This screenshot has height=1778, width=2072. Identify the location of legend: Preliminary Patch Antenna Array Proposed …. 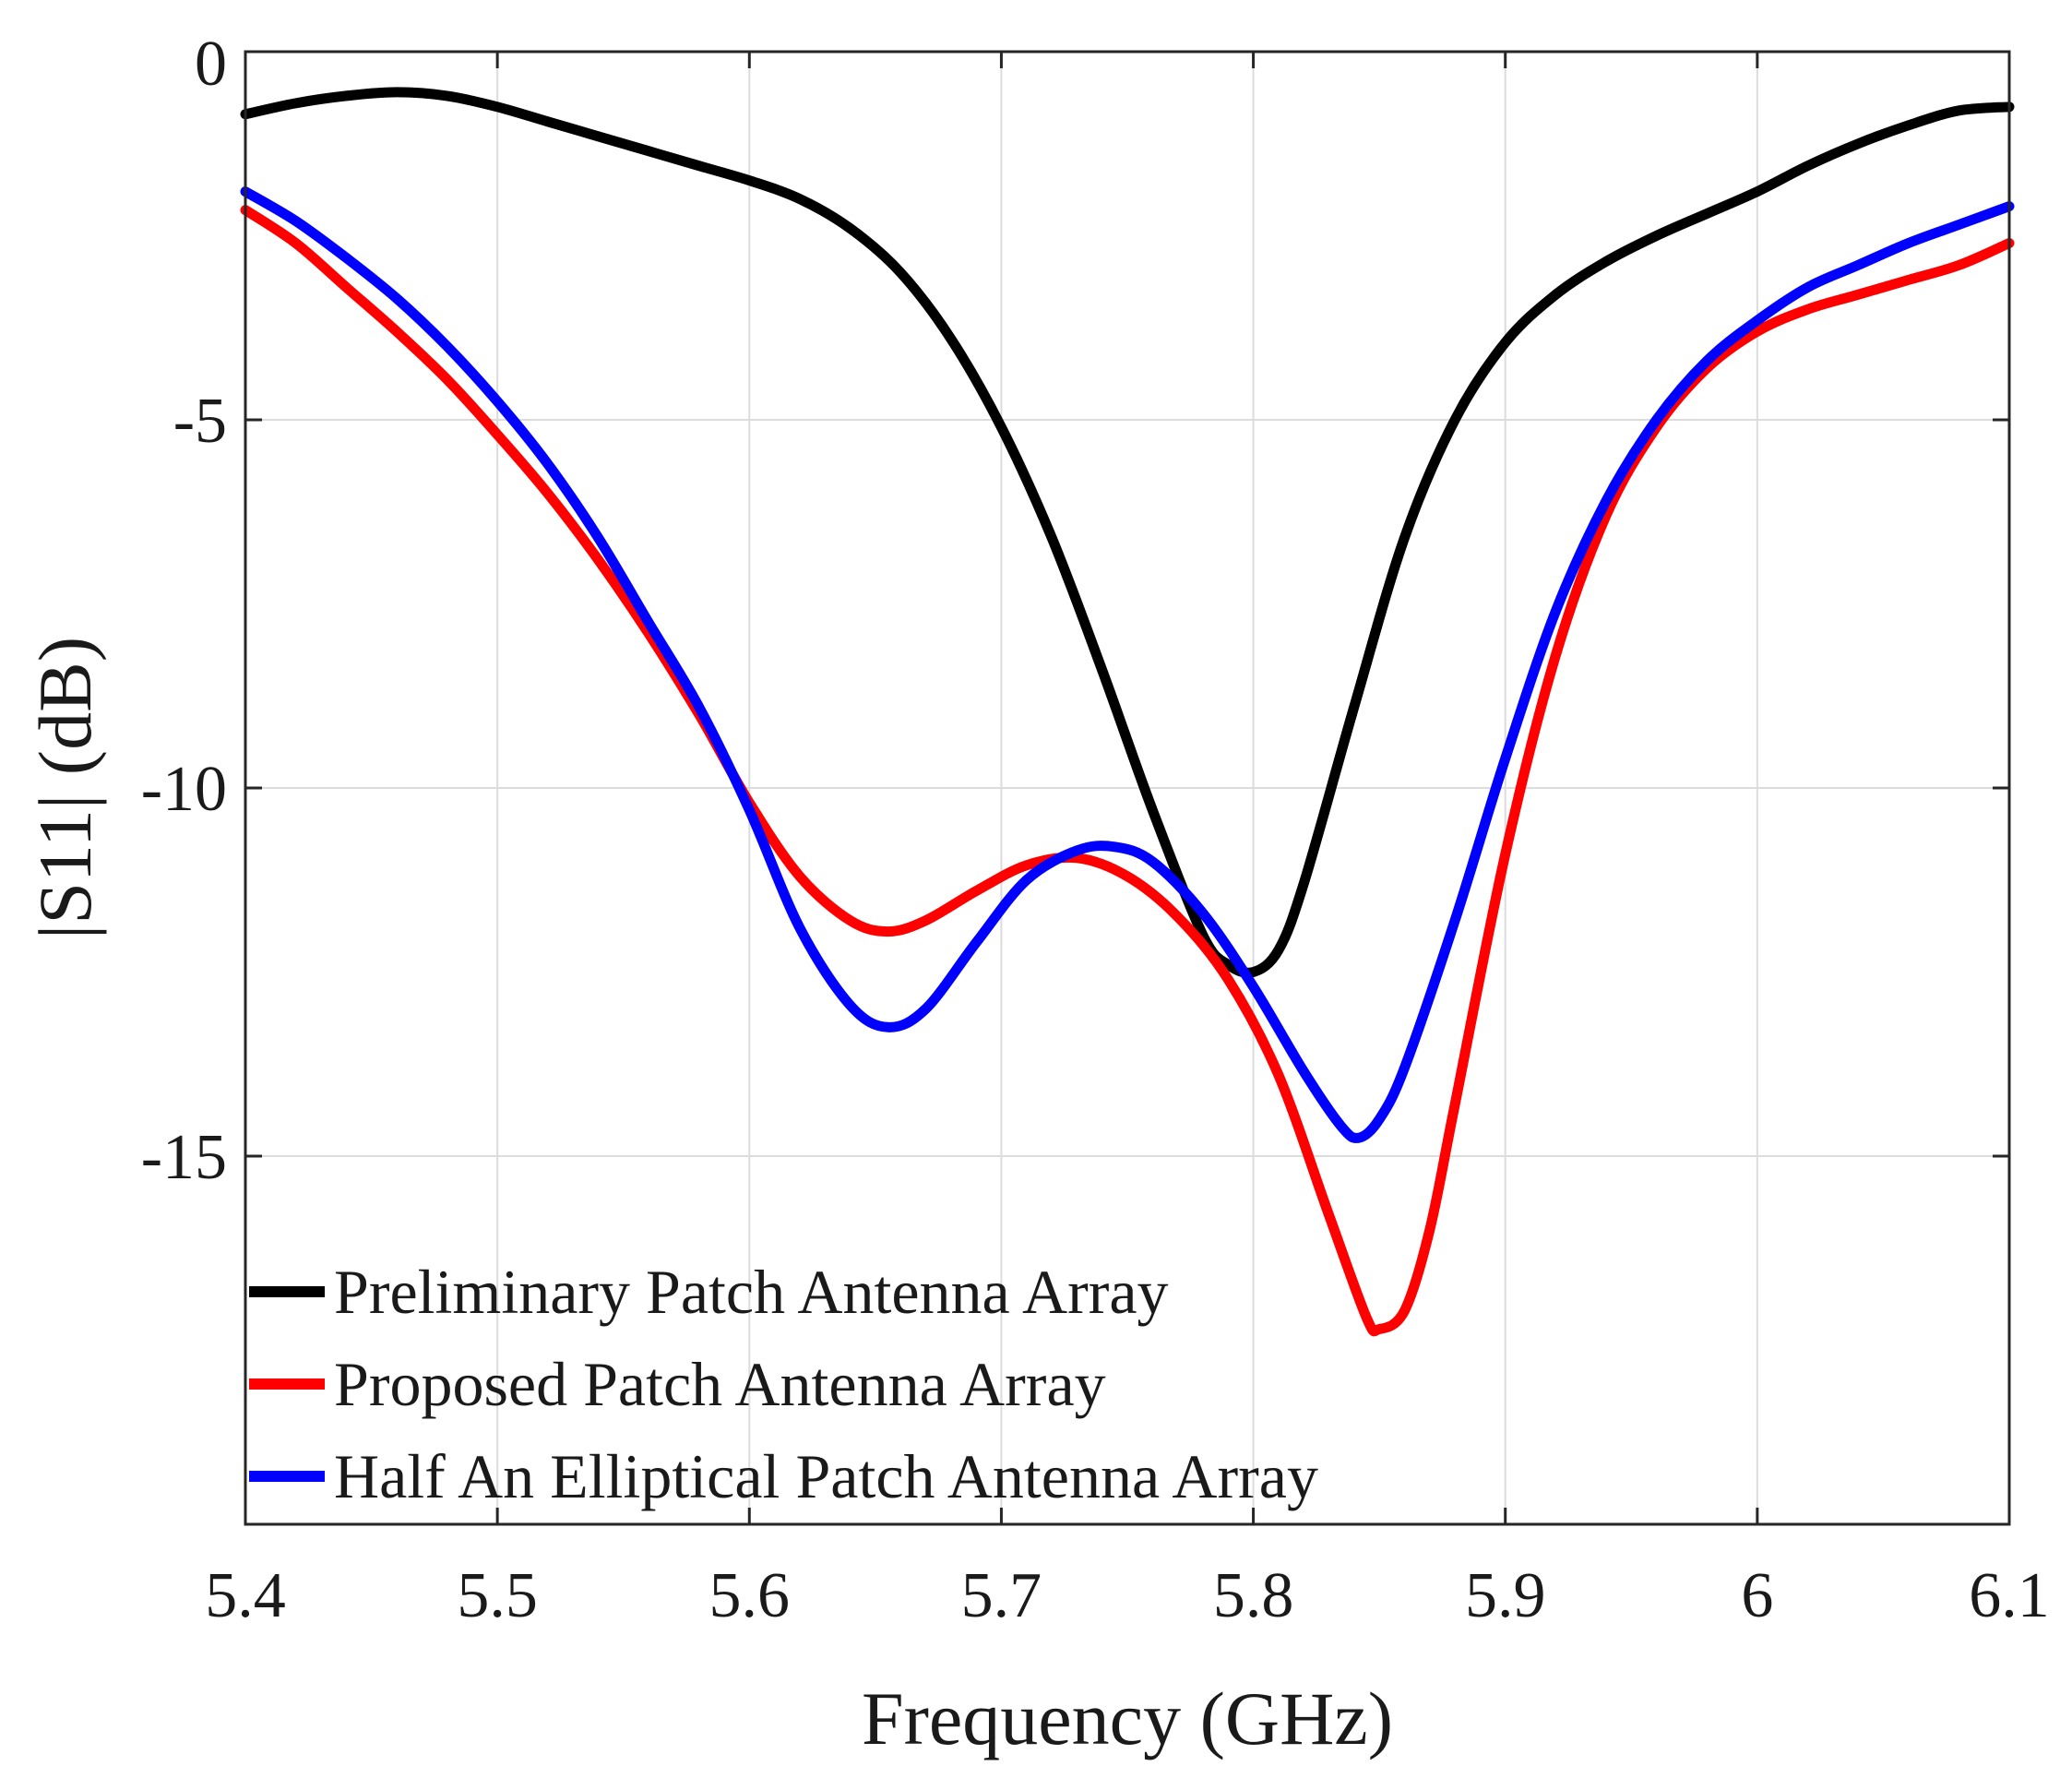
(784, 1384).